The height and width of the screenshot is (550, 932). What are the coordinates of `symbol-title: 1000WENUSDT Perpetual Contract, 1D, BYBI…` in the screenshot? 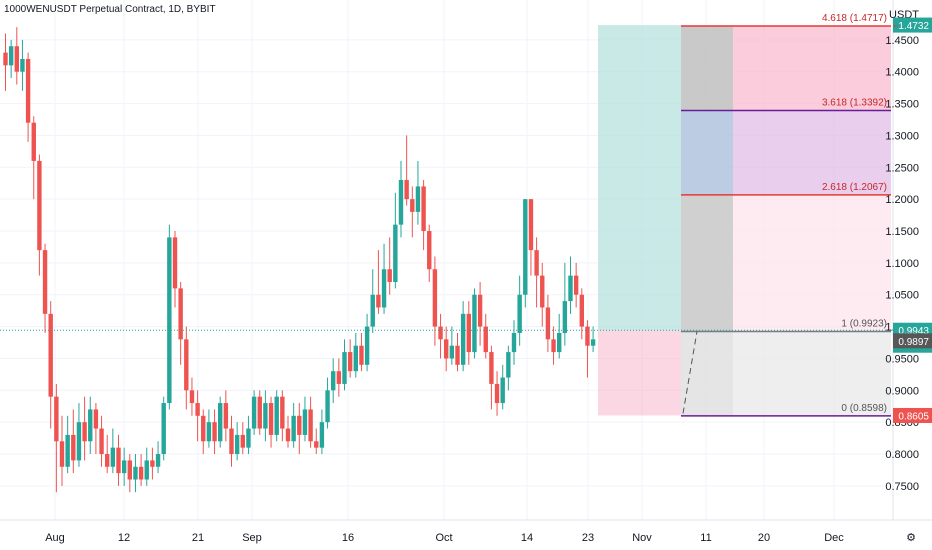 It's located at (110, 9).